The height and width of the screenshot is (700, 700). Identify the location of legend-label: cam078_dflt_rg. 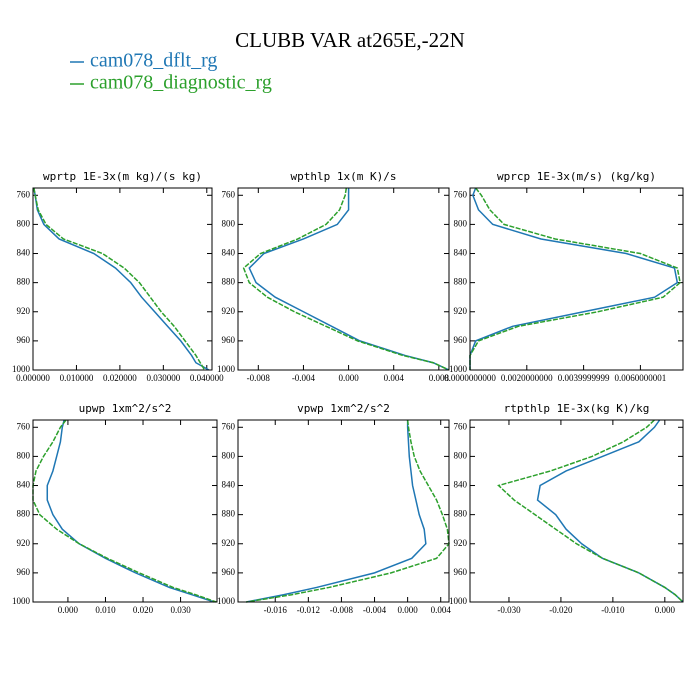
(153, 61).